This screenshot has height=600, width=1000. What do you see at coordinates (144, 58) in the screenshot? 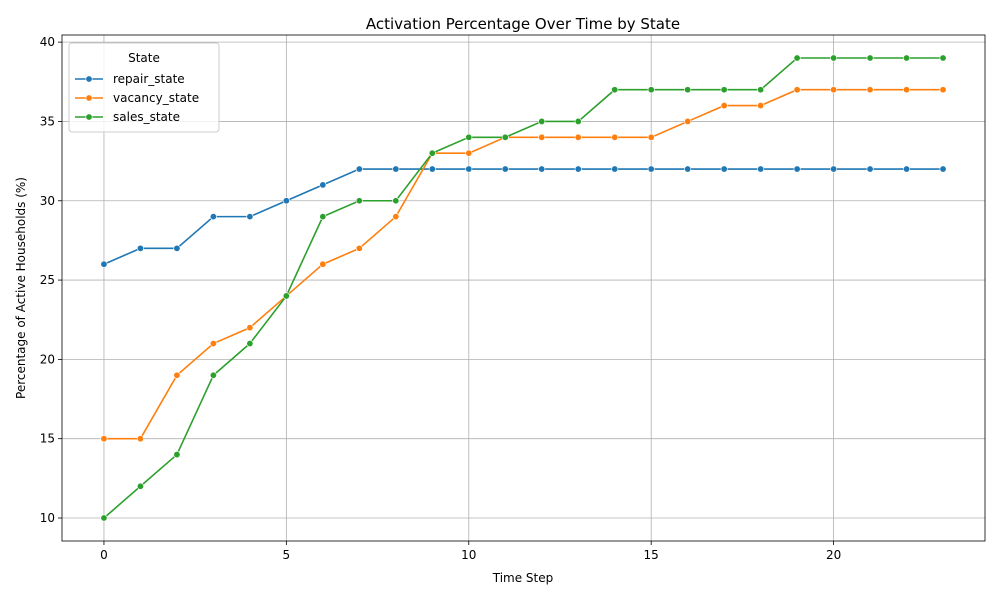
I see `legend-title: State` at bounding box center [144, 58].